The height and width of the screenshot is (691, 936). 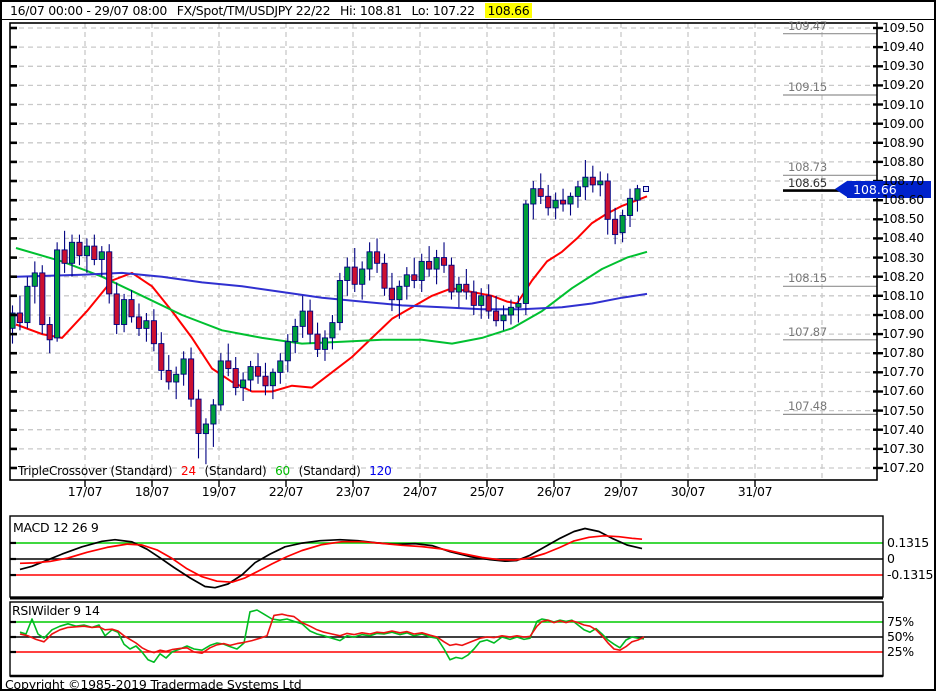 What do you see at coordinates (253, 10) in the screenshot?
I see `title-symbol: FX/Spot/TM/USDJPY 22/22` at bounding box center [253, 10].